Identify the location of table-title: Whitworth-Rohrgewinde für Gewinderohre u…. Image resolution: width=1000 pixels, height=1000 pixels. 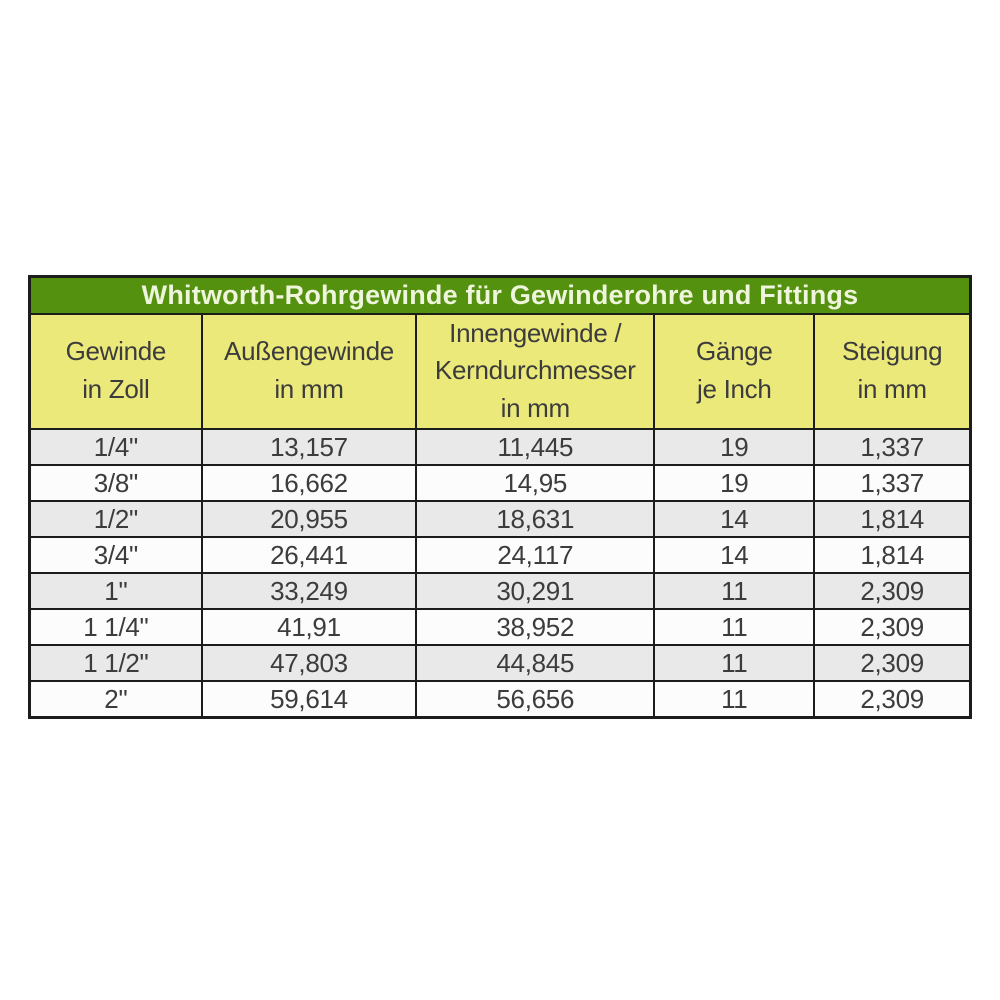
(500, 295).